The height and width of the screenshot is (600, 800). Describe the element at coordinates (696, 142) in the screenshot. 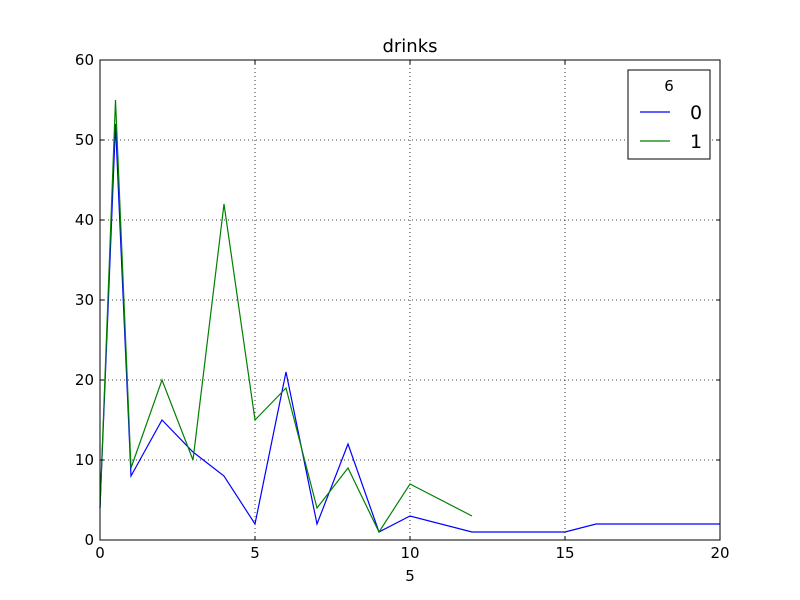

I see `legend-label-1: 1` at that location.